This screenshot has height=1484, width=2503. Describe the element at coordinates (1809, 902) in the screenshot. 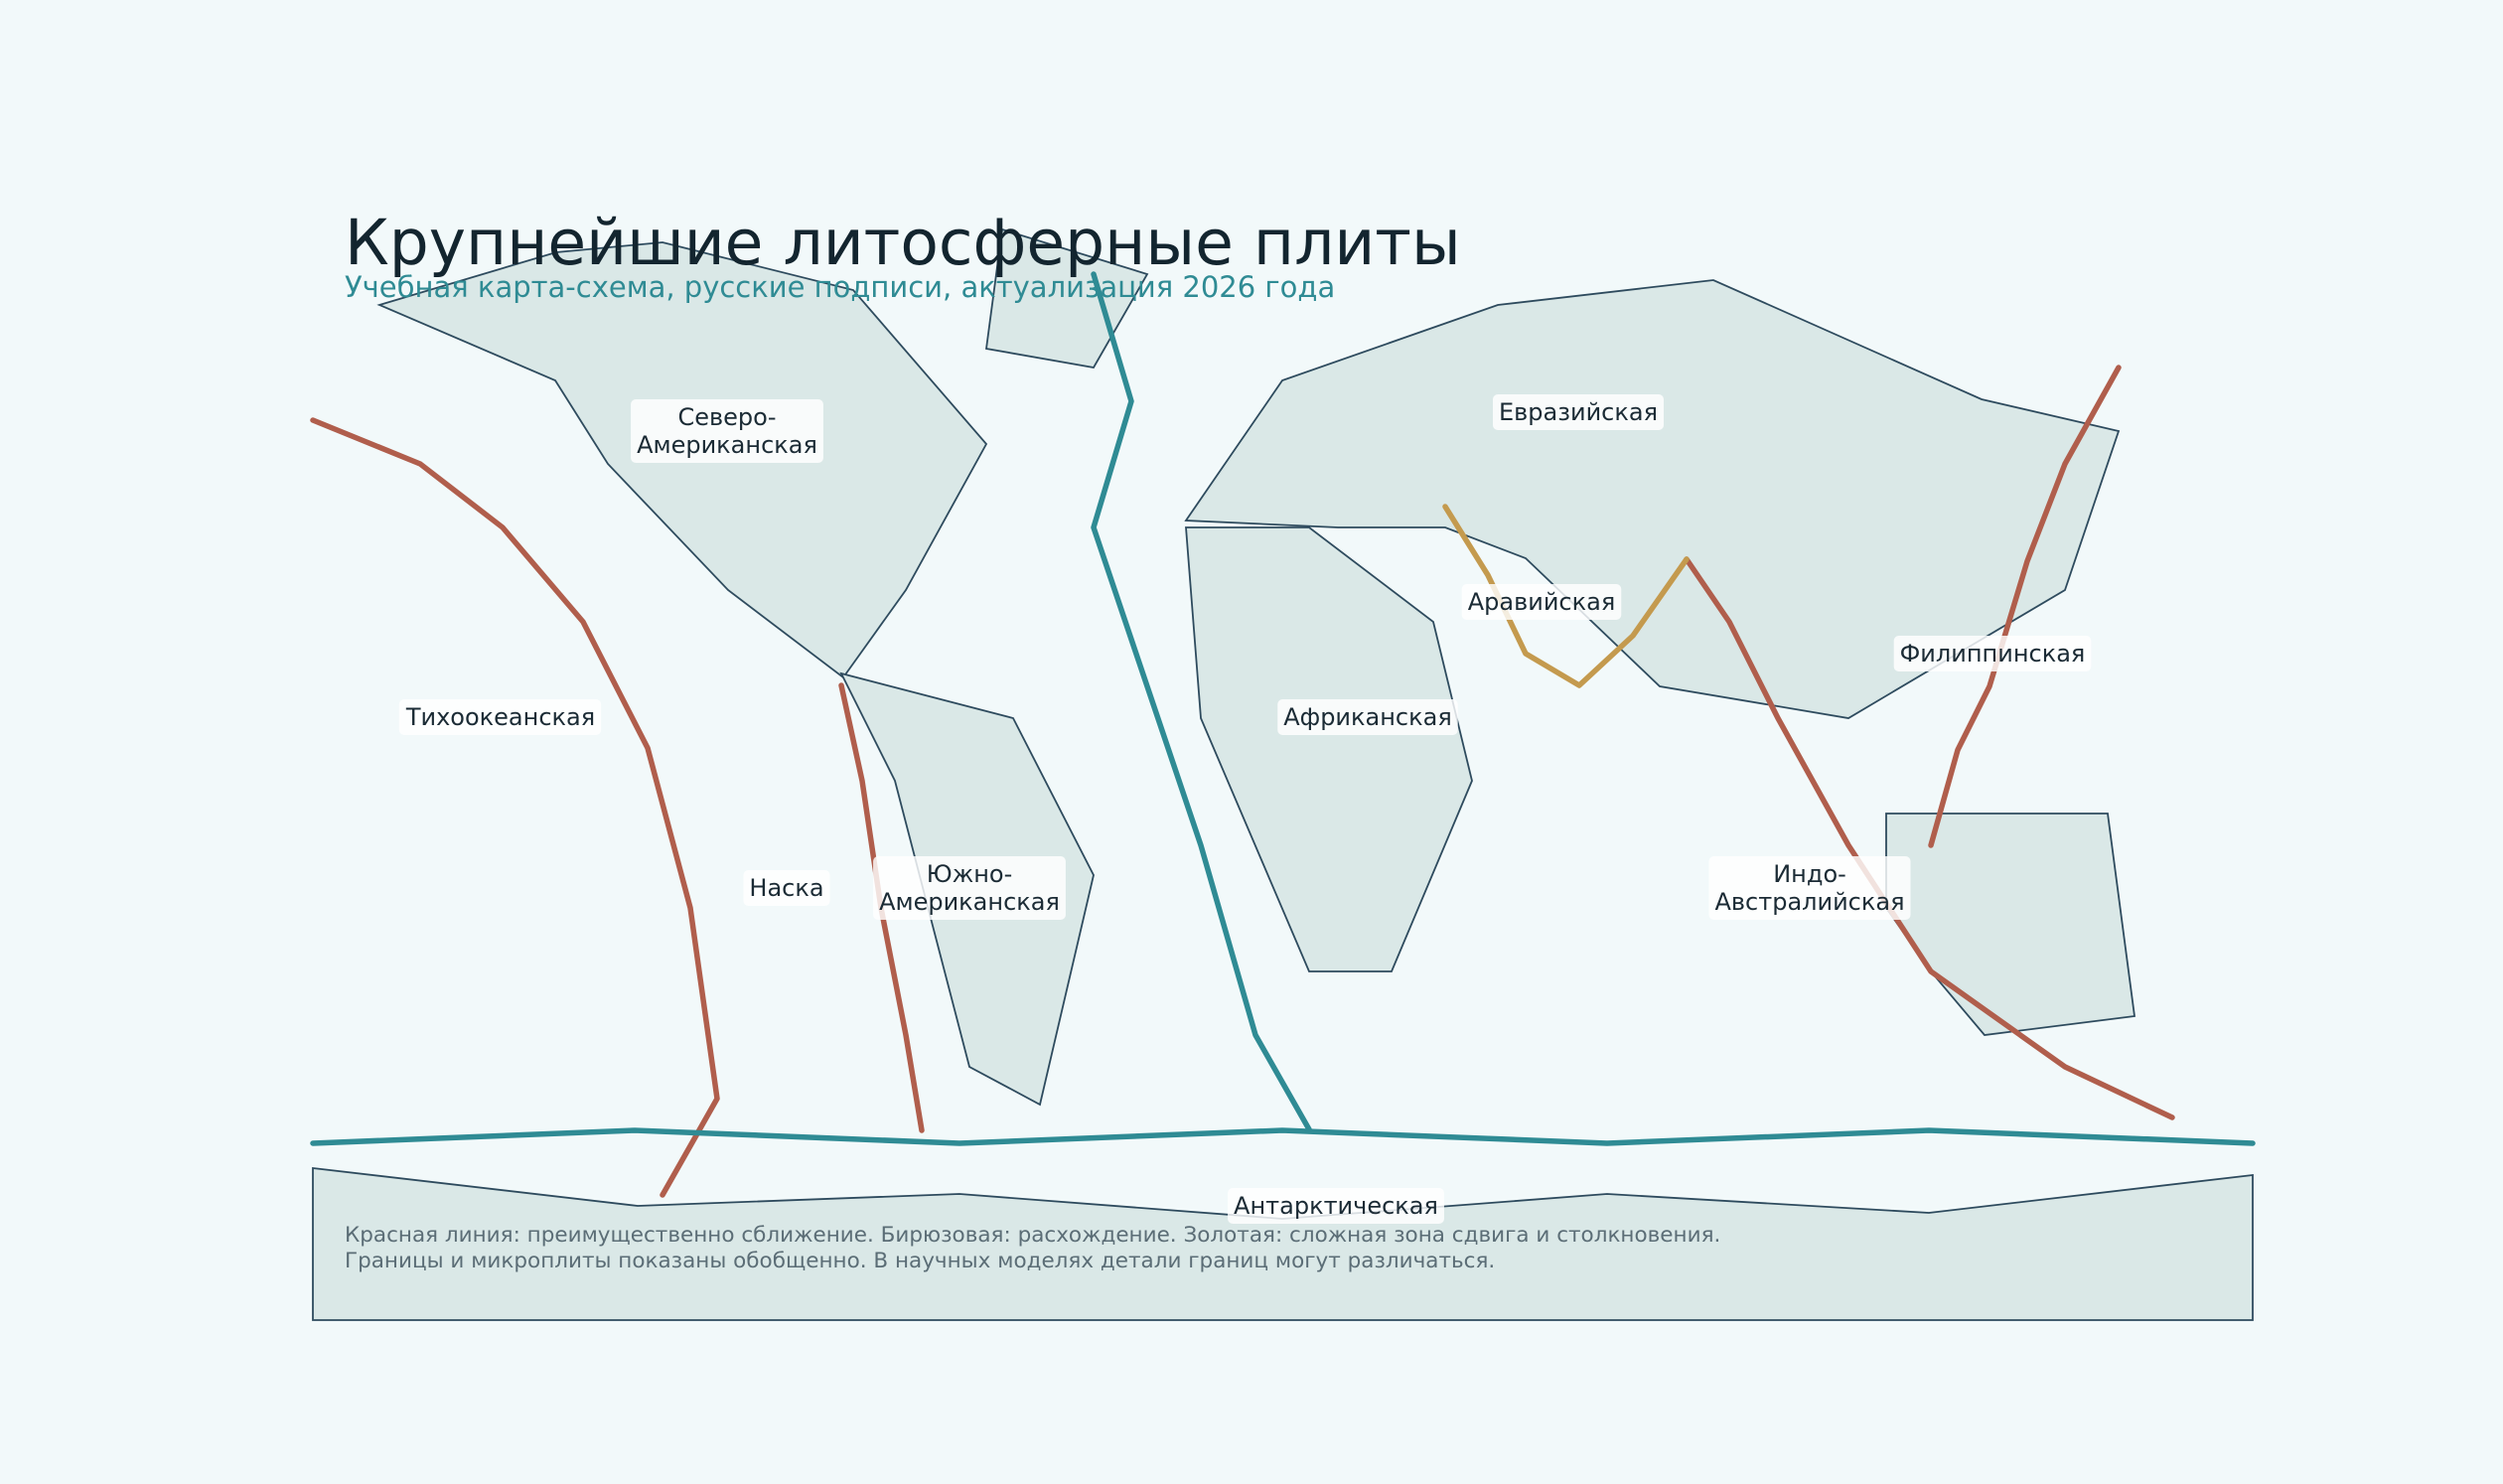

I see `plate-label-text: Австралийская` at that location.